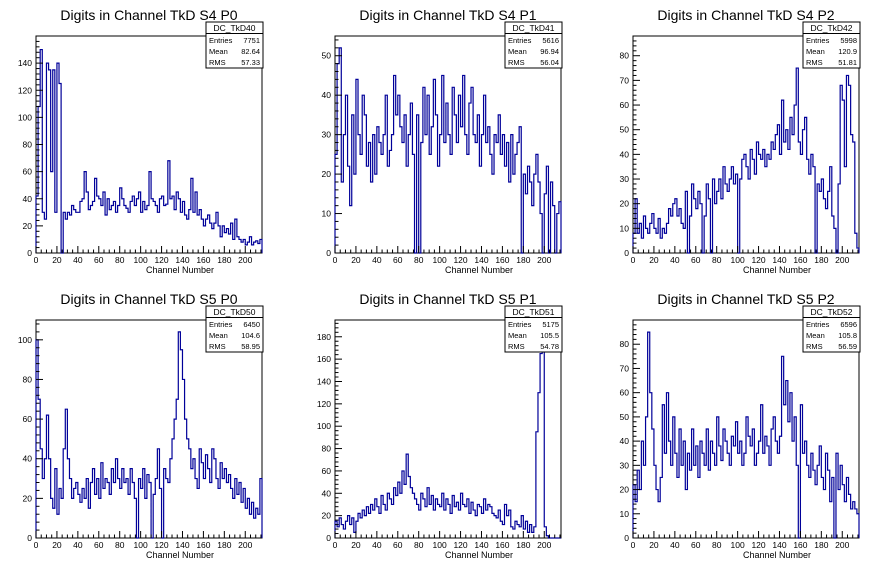 This screenshot has height=574, width=896. I want to click on stats-rms-value: 56.04, so click(549, 62).